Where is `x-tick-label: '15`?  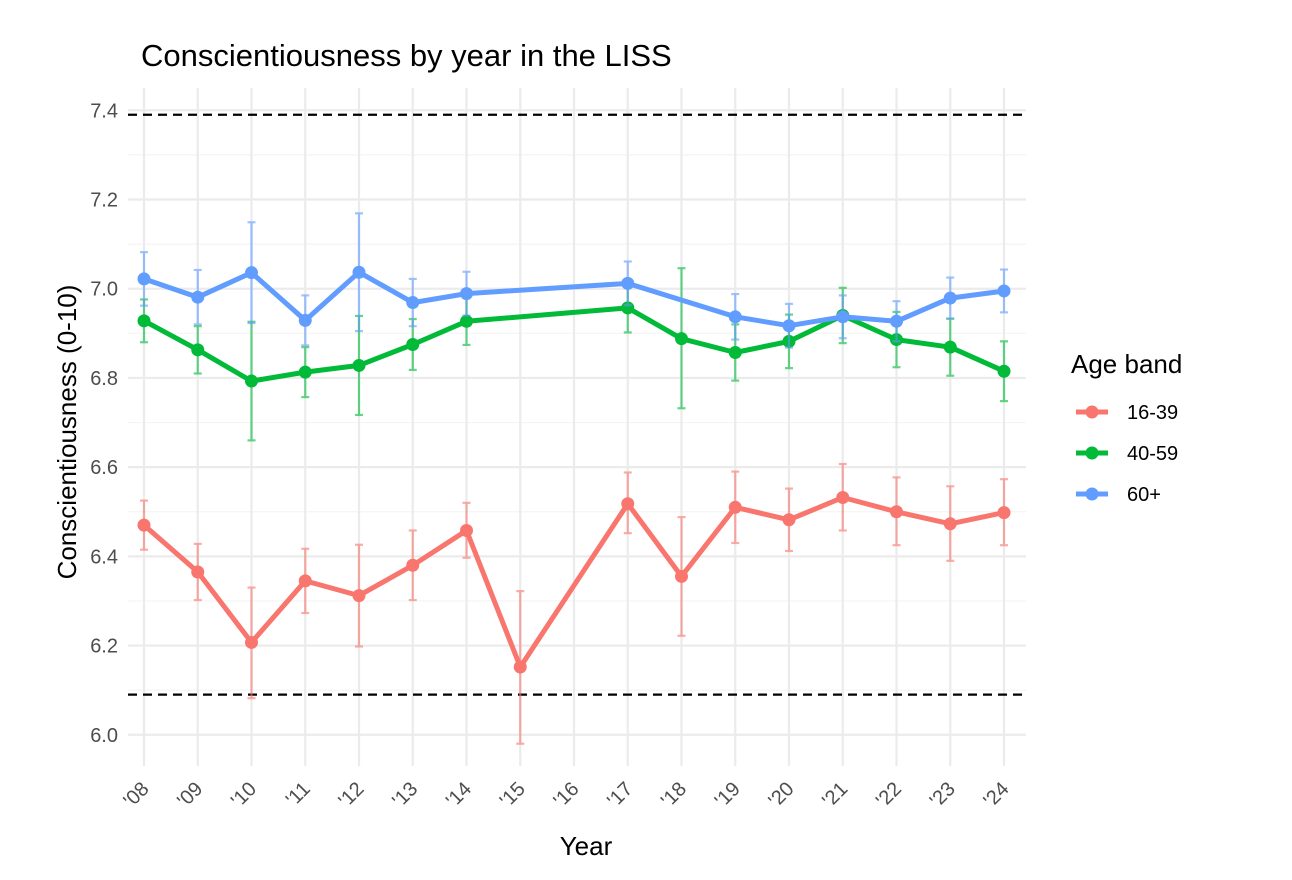 x-tick-label: '15 is located at coordinates (513, 795).